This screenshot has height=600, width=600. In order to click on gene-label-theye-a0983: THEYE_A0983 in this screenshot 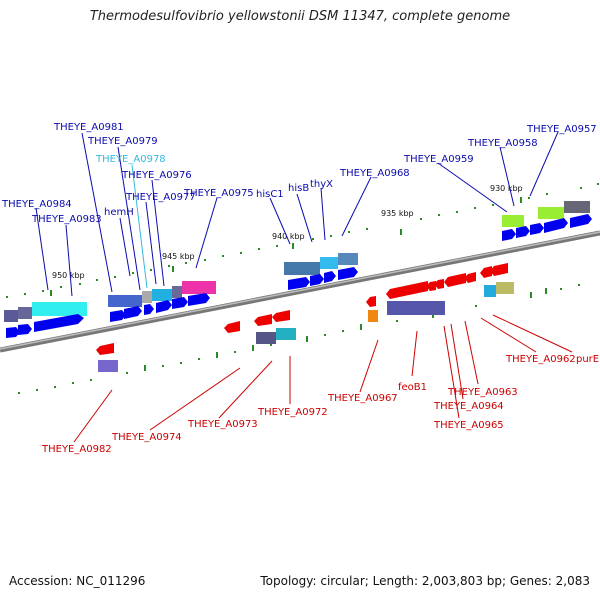, I will do `click(66, 219)`.